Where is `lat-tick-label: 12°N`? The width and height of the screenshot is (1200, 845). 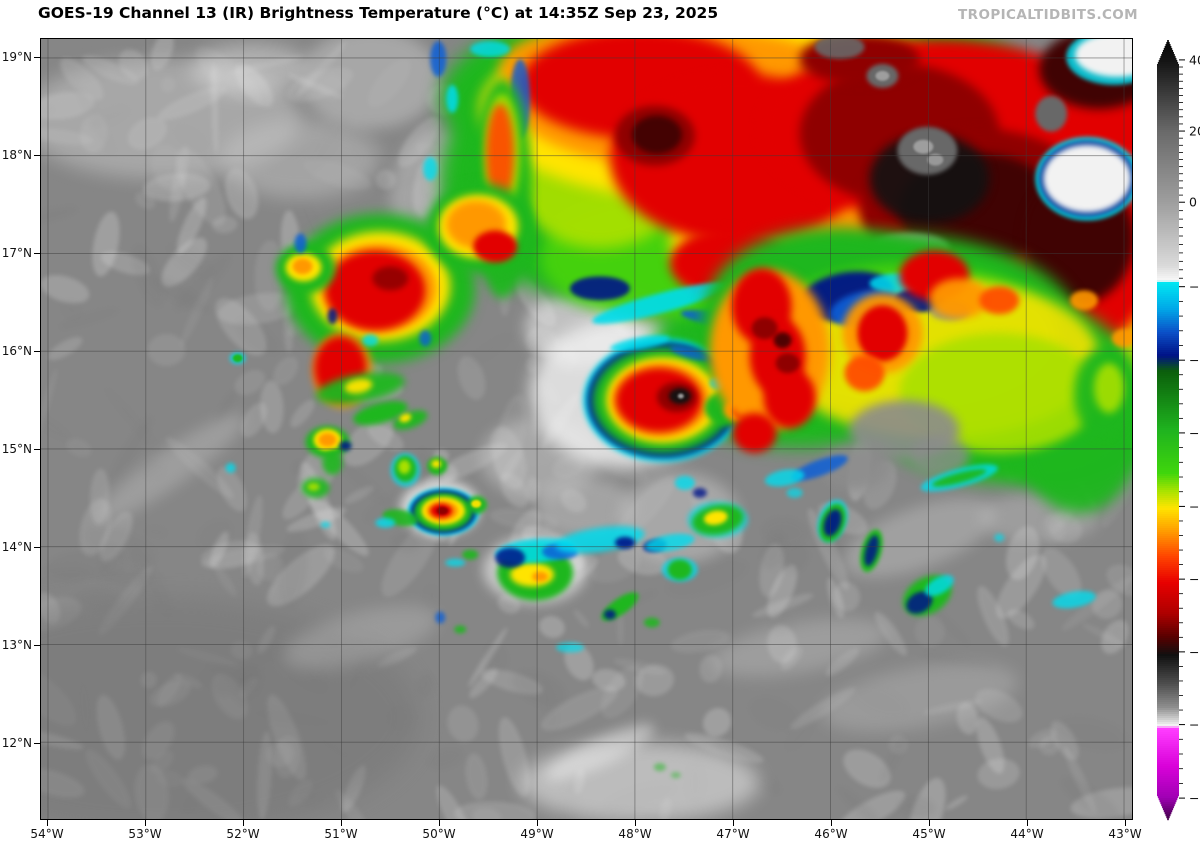 lat-tick-label: 12°N is located at coordinates (16, 743).